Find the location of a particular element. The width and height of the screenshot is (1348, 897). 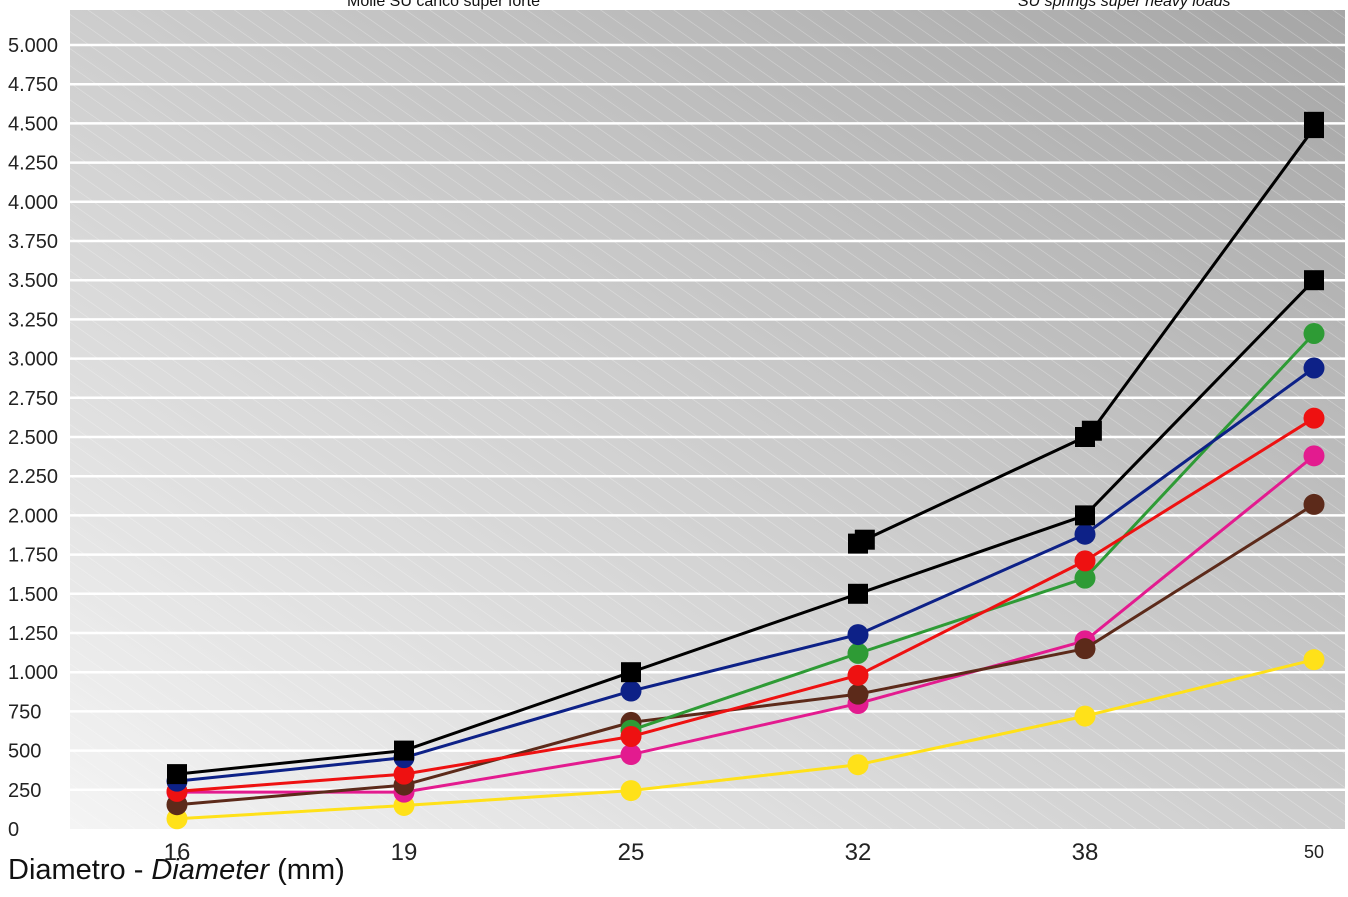

y-tick-label: 4.250 is located at coordinates (33, 164).